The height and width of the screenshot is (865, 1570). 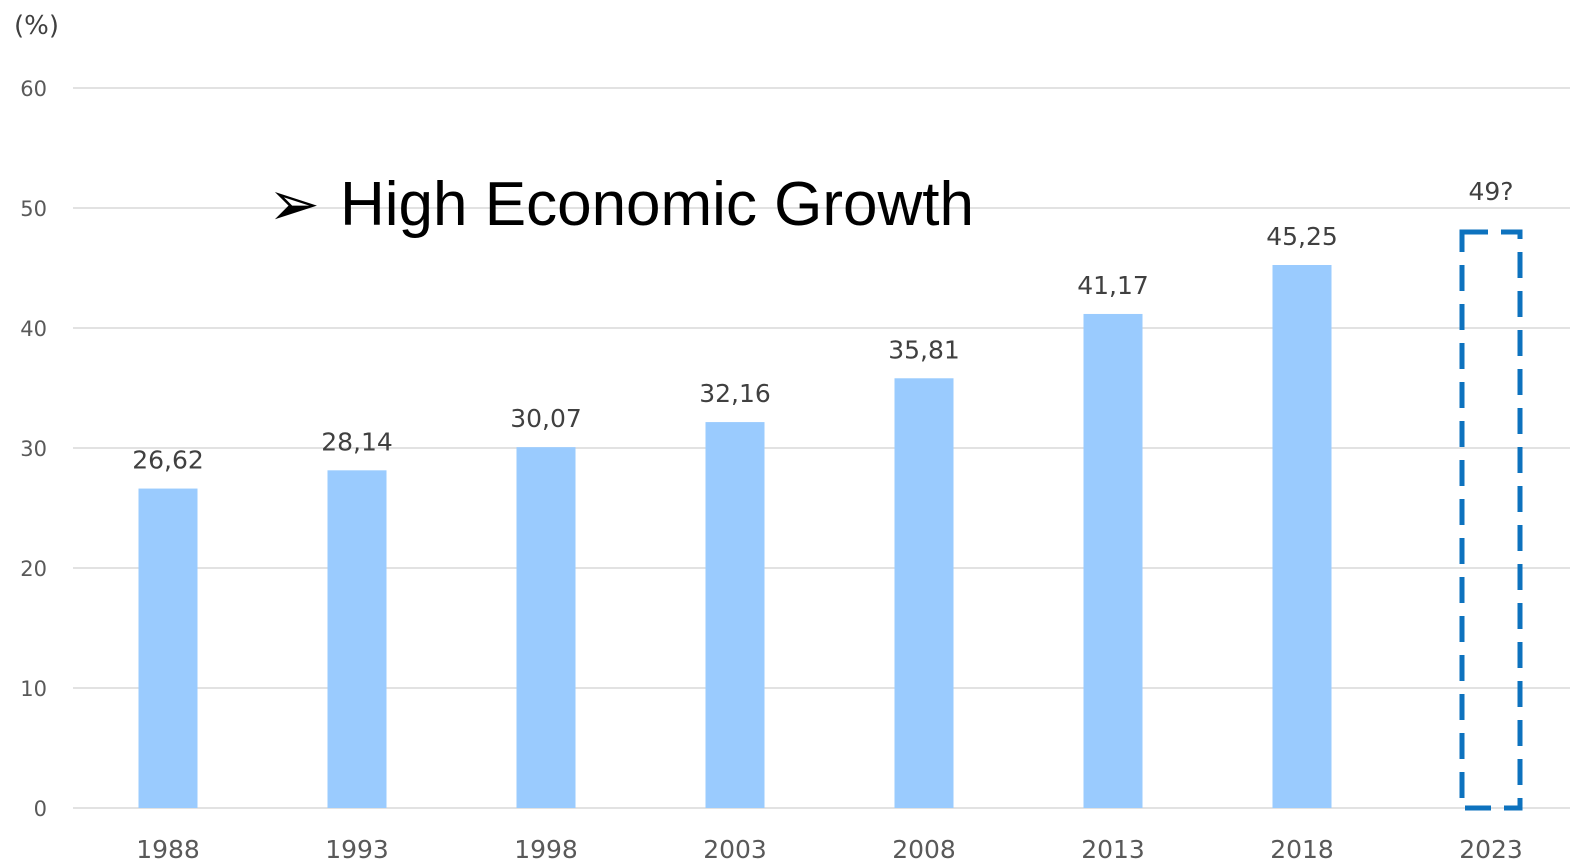 I want to click on y-unit-label: (%), so click(x=36, y=26).